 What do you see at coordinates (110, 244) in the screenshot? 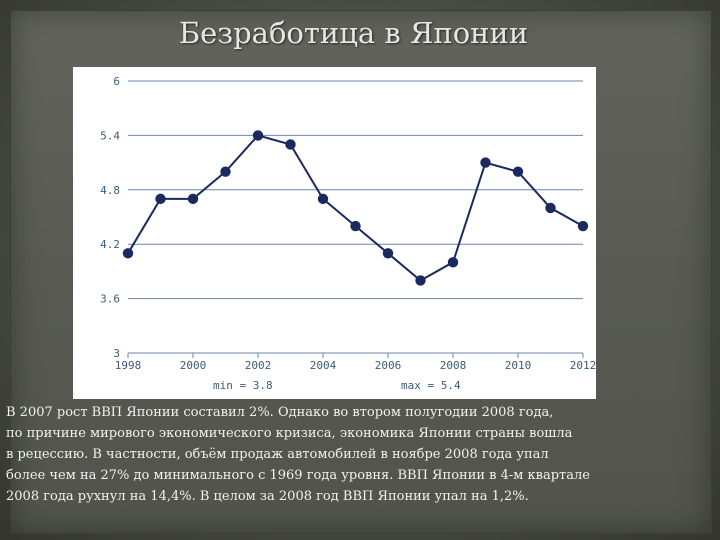
I see `y-tick-label: 4.2` at bounding box center [110, 244].